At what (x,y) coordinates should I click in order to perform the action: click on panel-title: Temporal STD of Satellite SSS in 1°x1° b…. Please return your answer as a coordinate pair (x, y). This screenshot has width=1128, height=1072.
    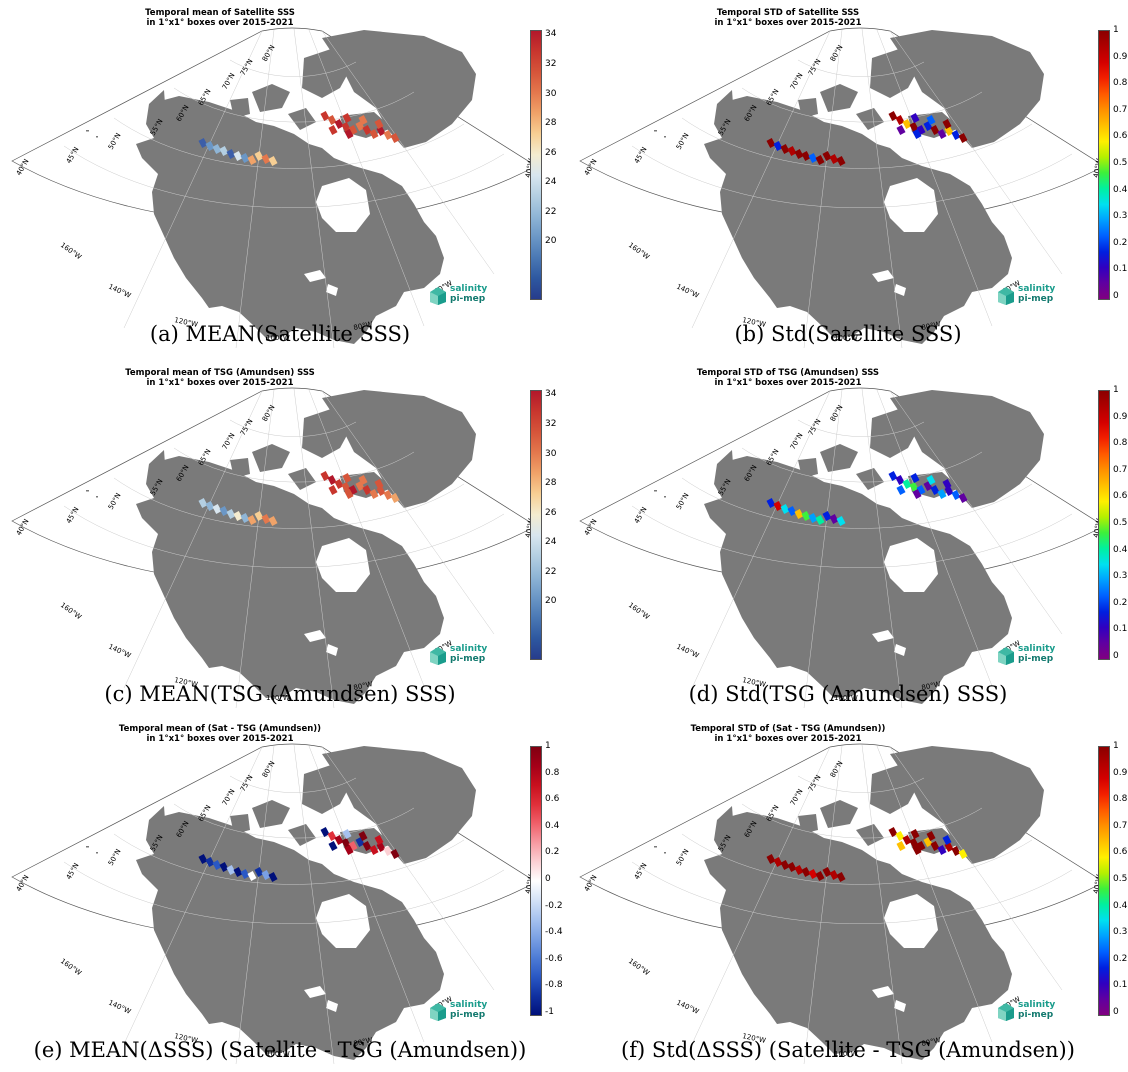
    Looking at the image, I should click on (788, 18).